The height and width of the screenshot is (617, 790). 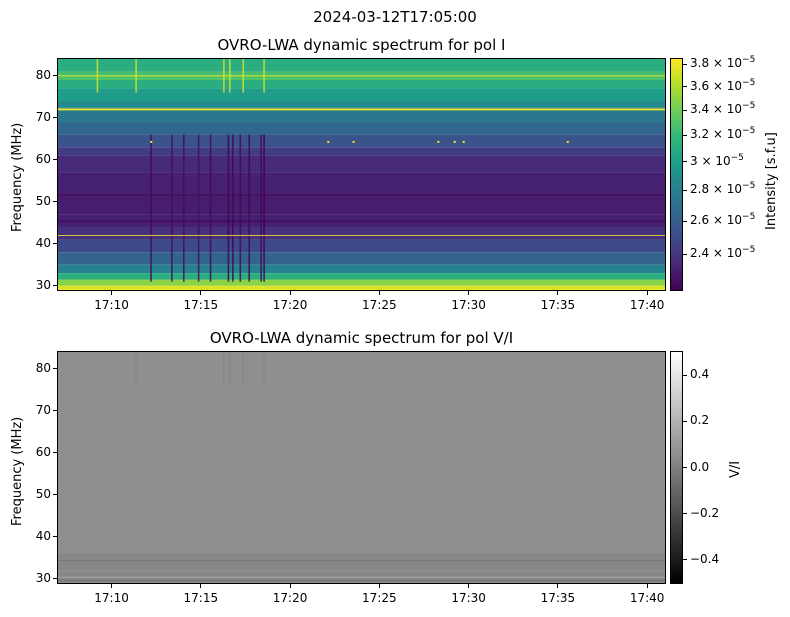 I want to click on panel1-colorbar-label: Intensity [s.f.u], so click(x=771, y=181).